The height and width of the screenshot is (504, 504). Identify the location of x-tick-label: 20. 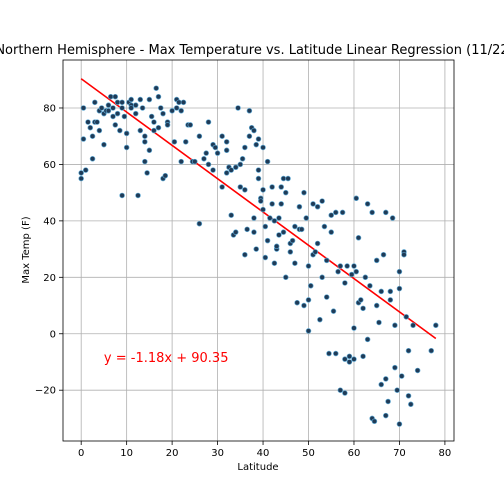
(172, 453).